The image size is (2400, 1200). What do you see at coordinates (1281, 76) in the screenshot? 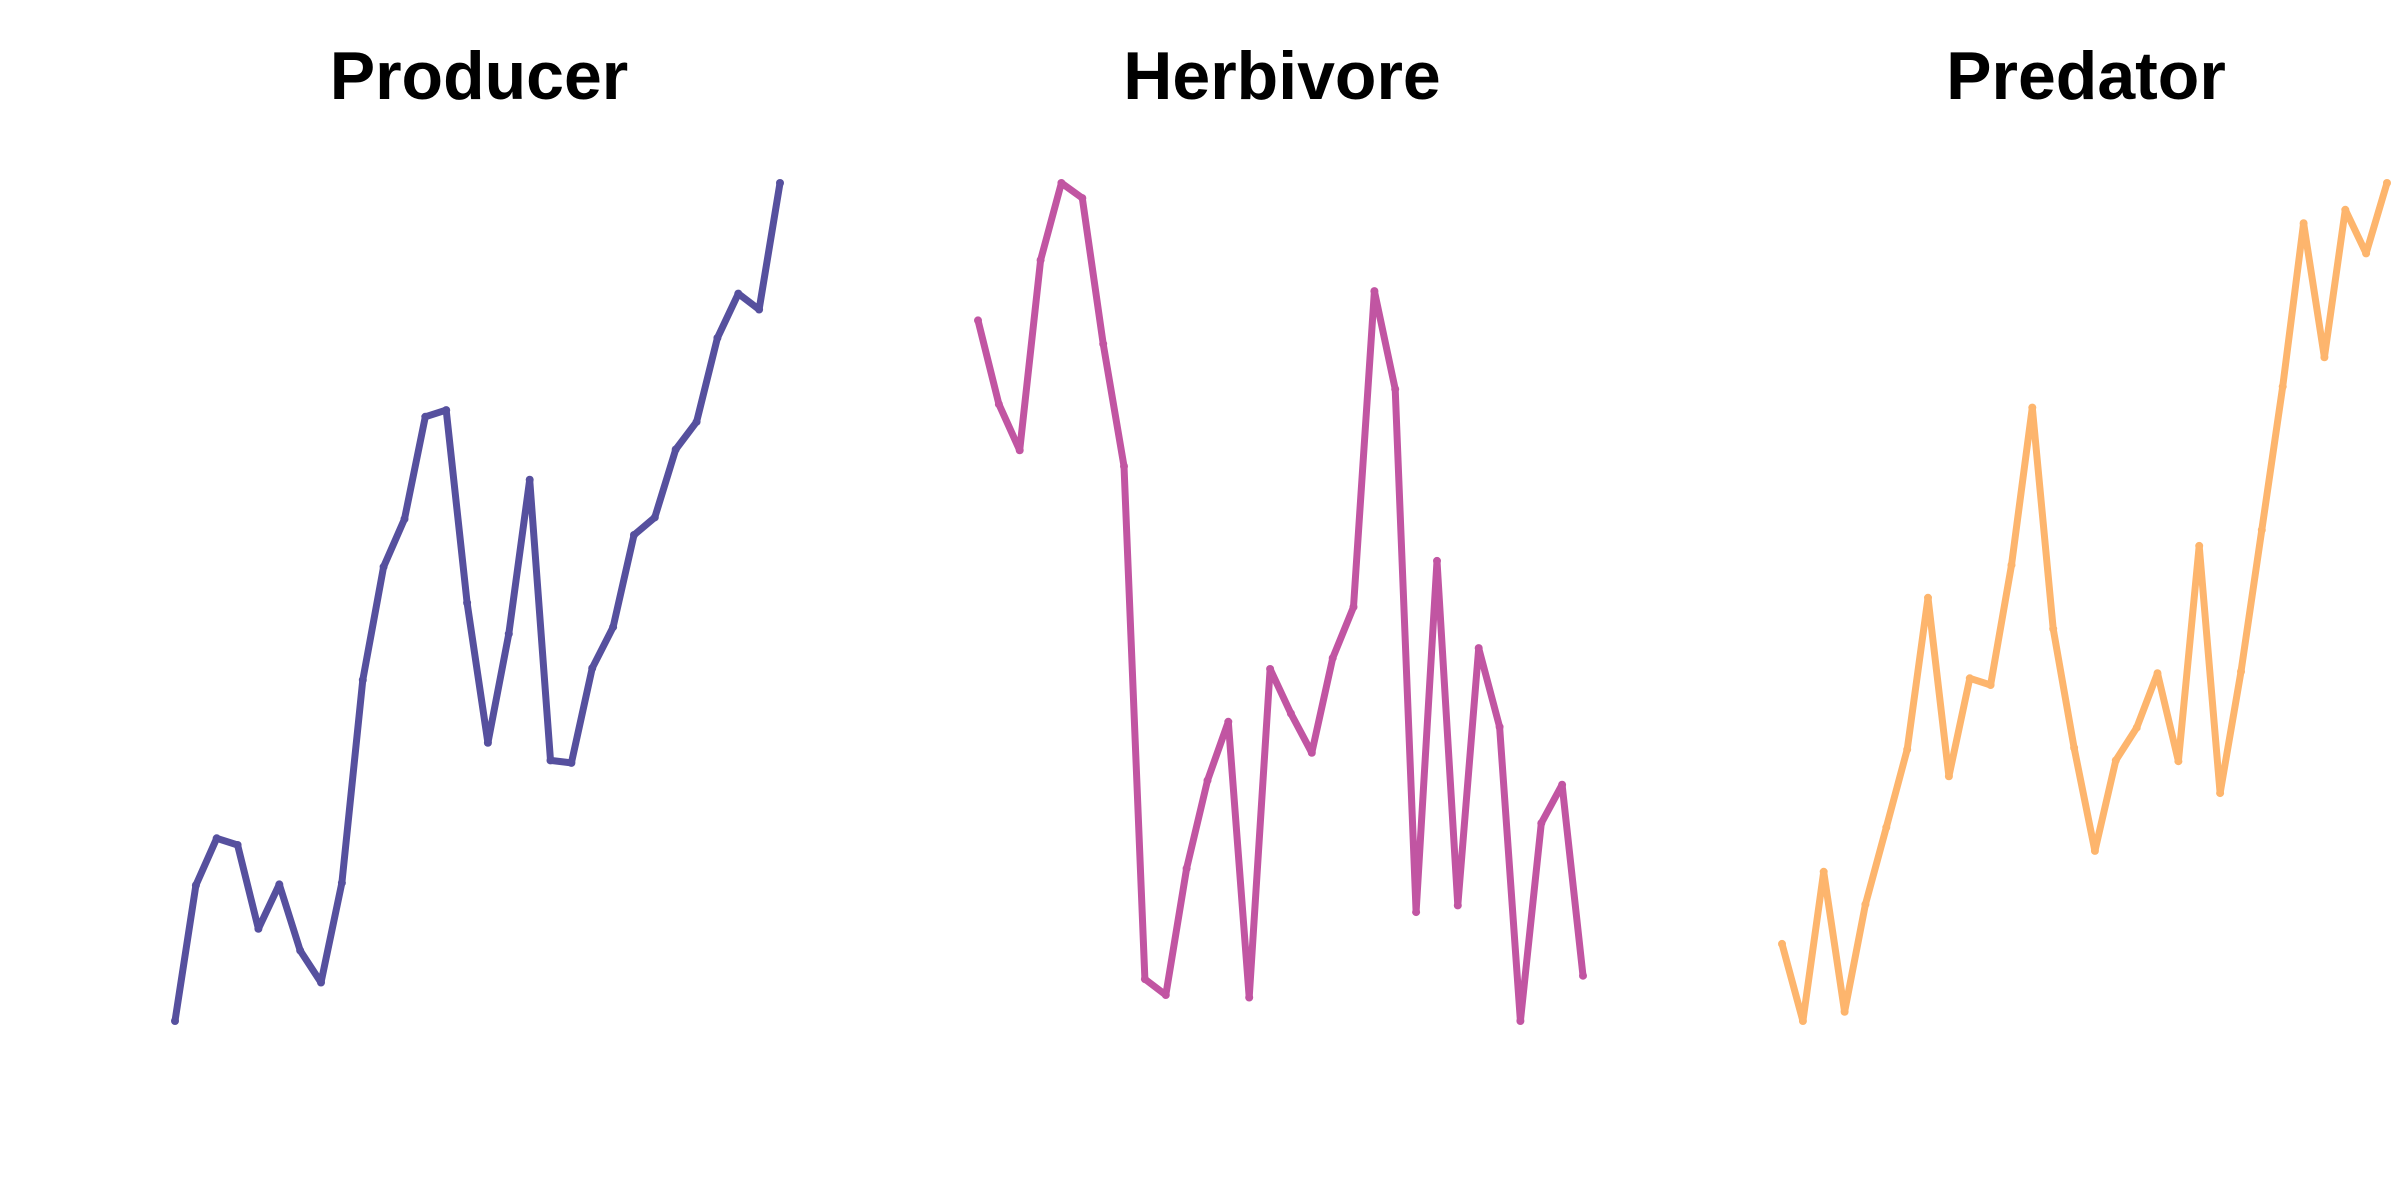
I see `panel-title-herbivore: Herbivore` at bounding box center [1281, 76].